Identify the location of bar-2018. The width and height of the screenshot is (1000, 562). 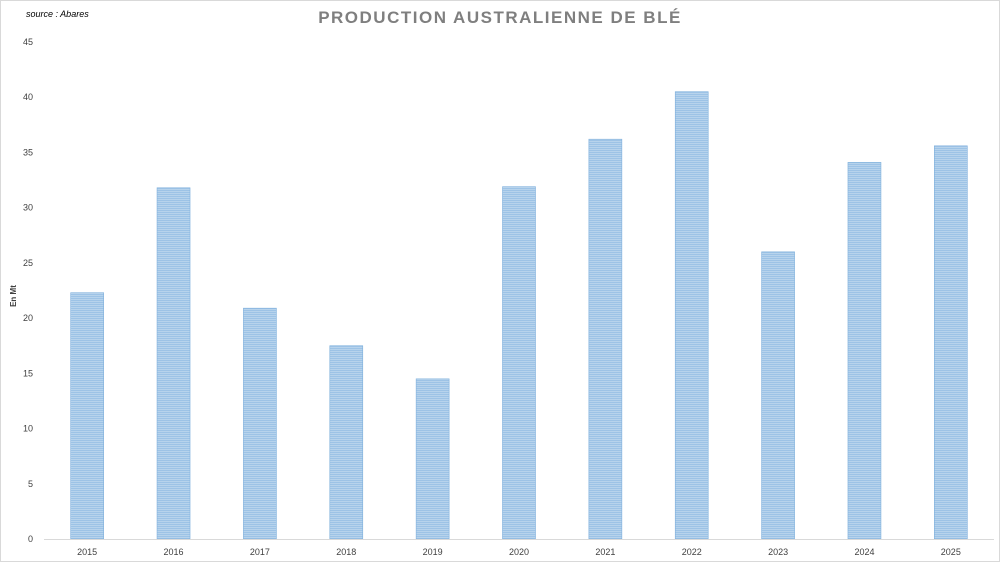
(346, 442).